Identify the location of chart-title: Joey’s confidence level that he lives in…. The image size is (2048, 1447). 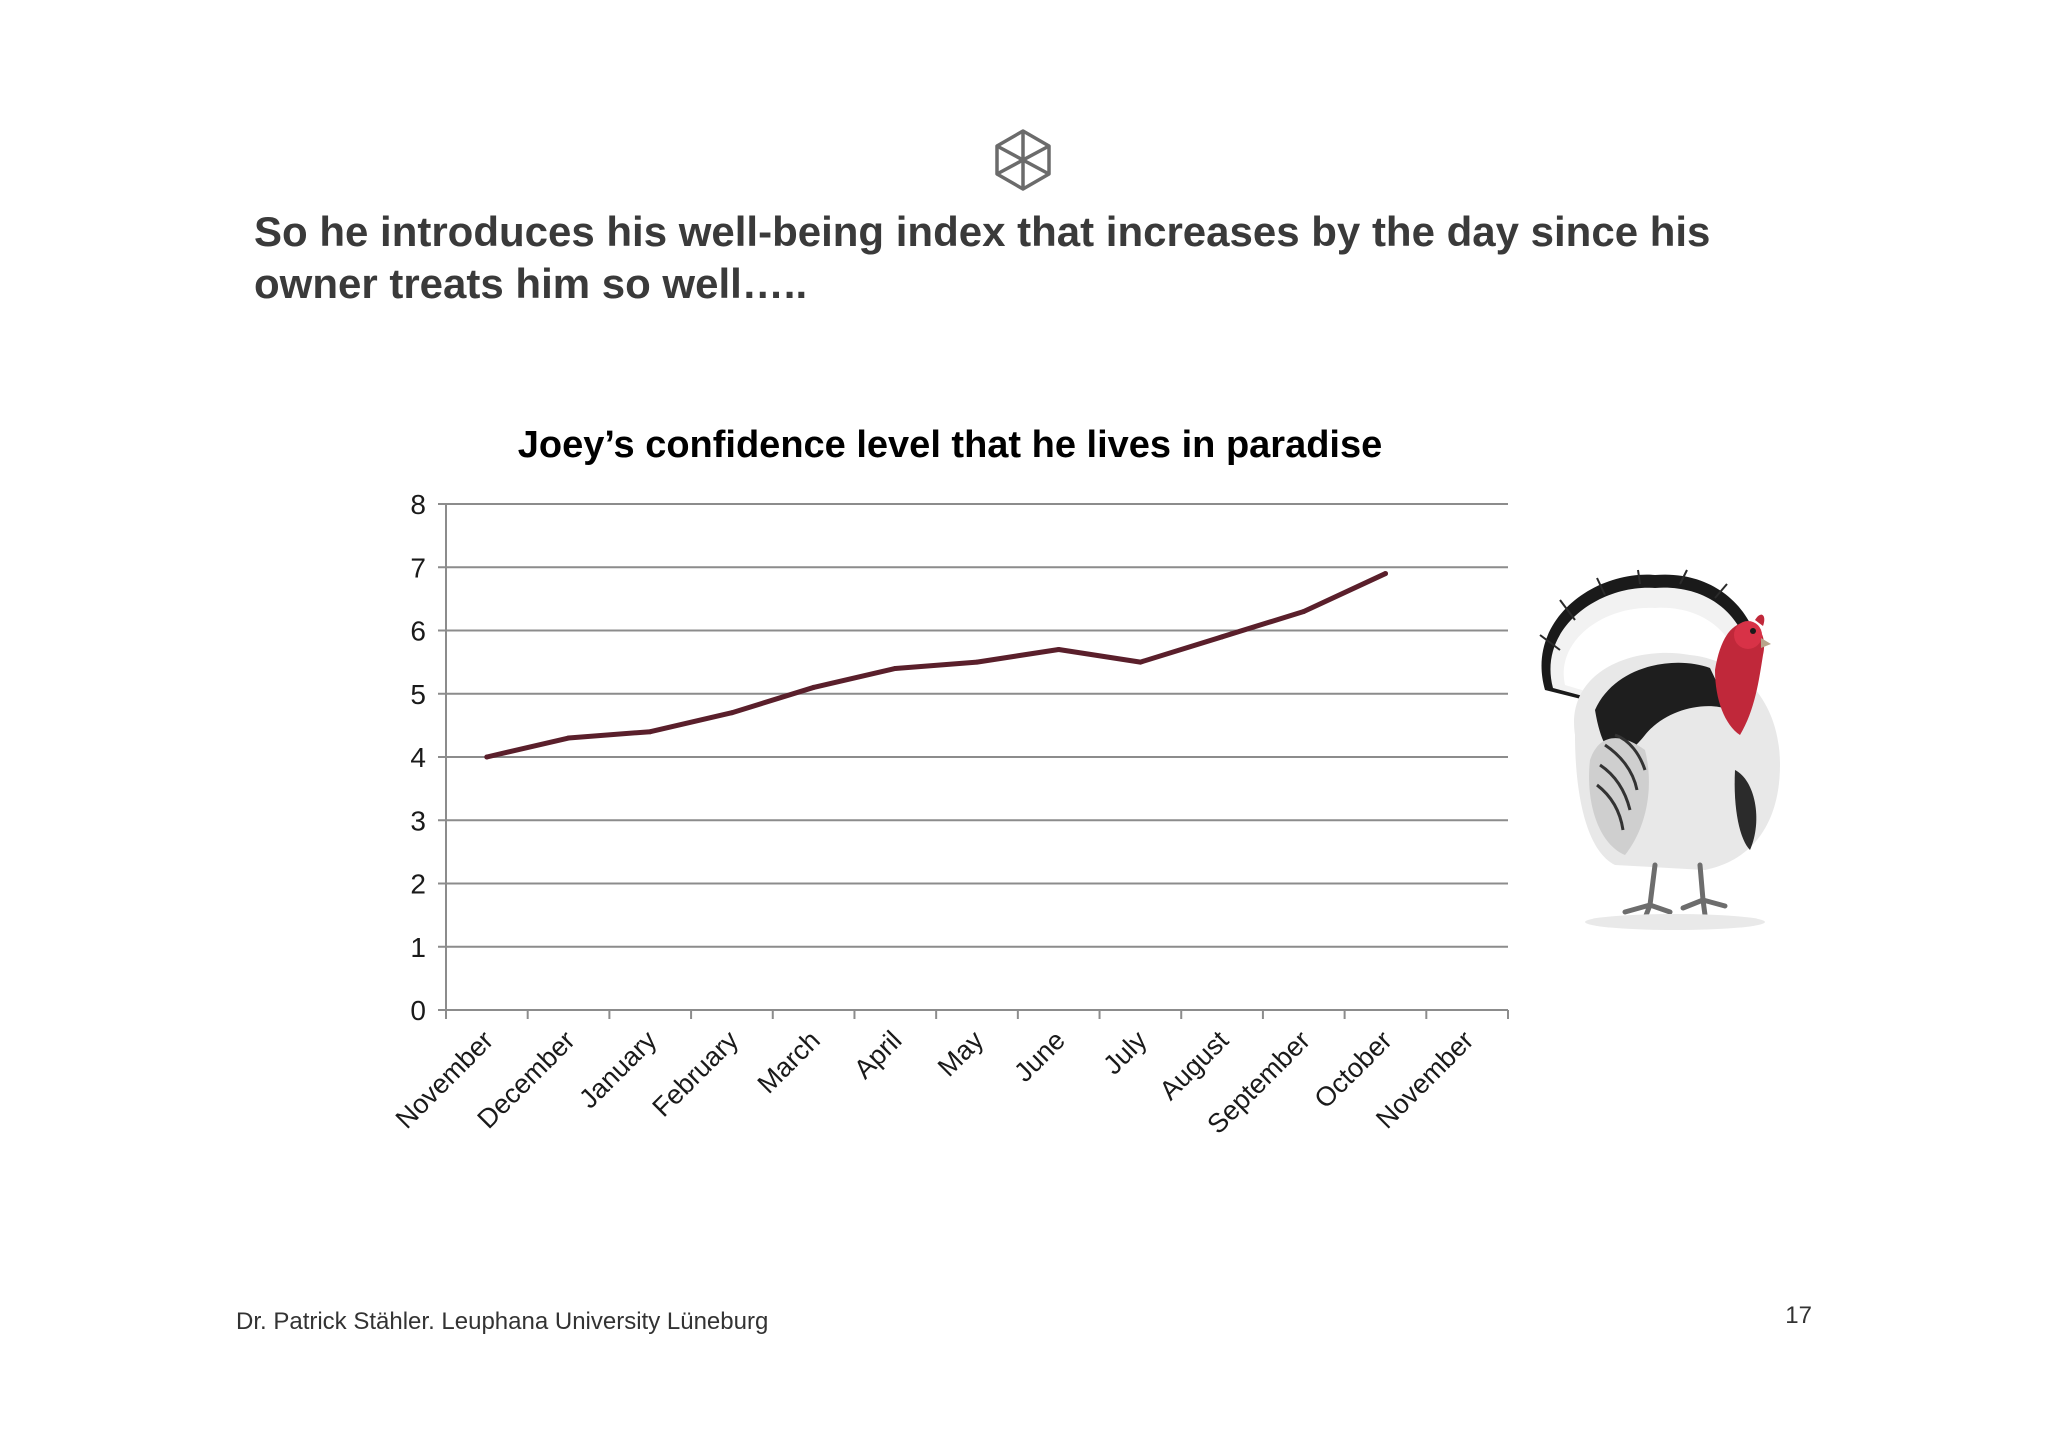
(950, 445).